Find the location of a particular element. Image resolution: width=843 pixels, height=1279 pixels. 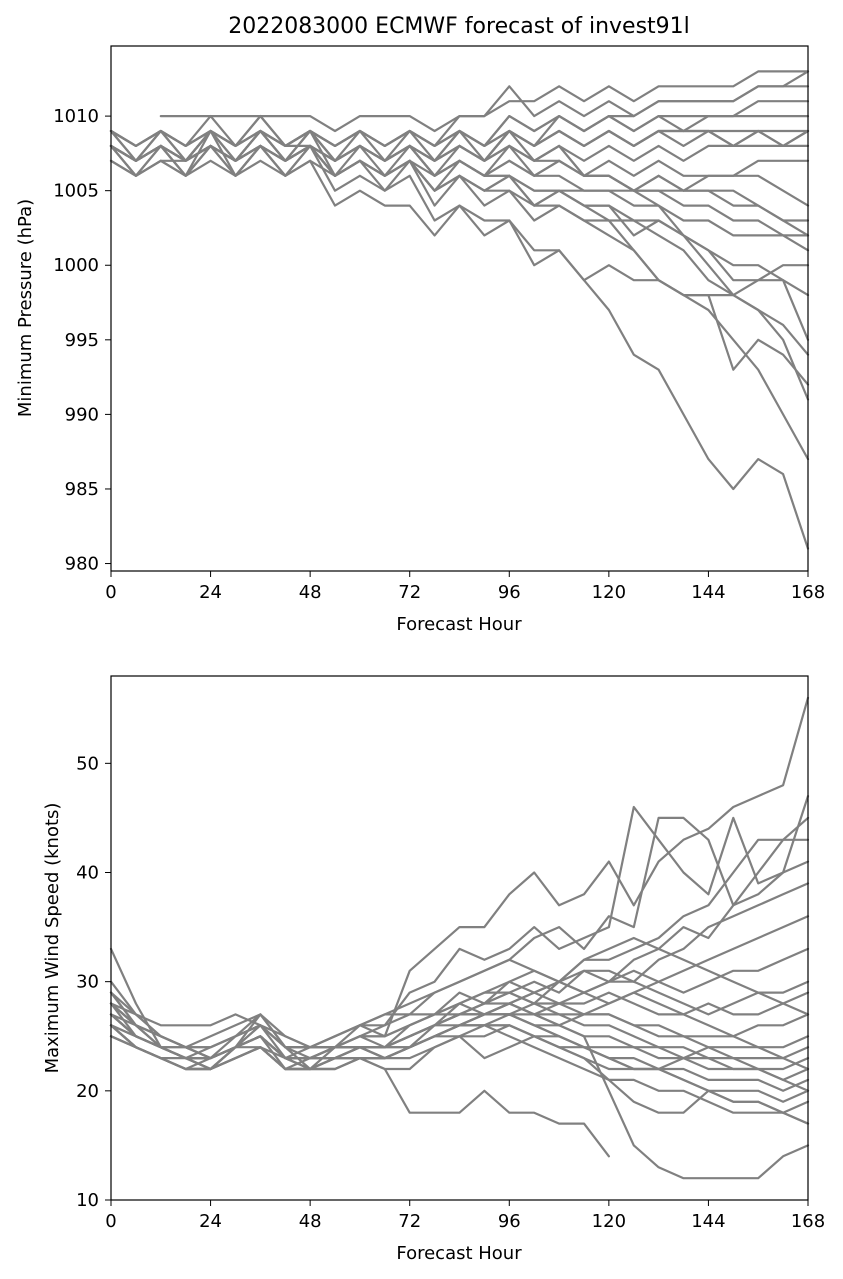

pressure-x-tick-label: 96 is located at coordinates (509, 592).